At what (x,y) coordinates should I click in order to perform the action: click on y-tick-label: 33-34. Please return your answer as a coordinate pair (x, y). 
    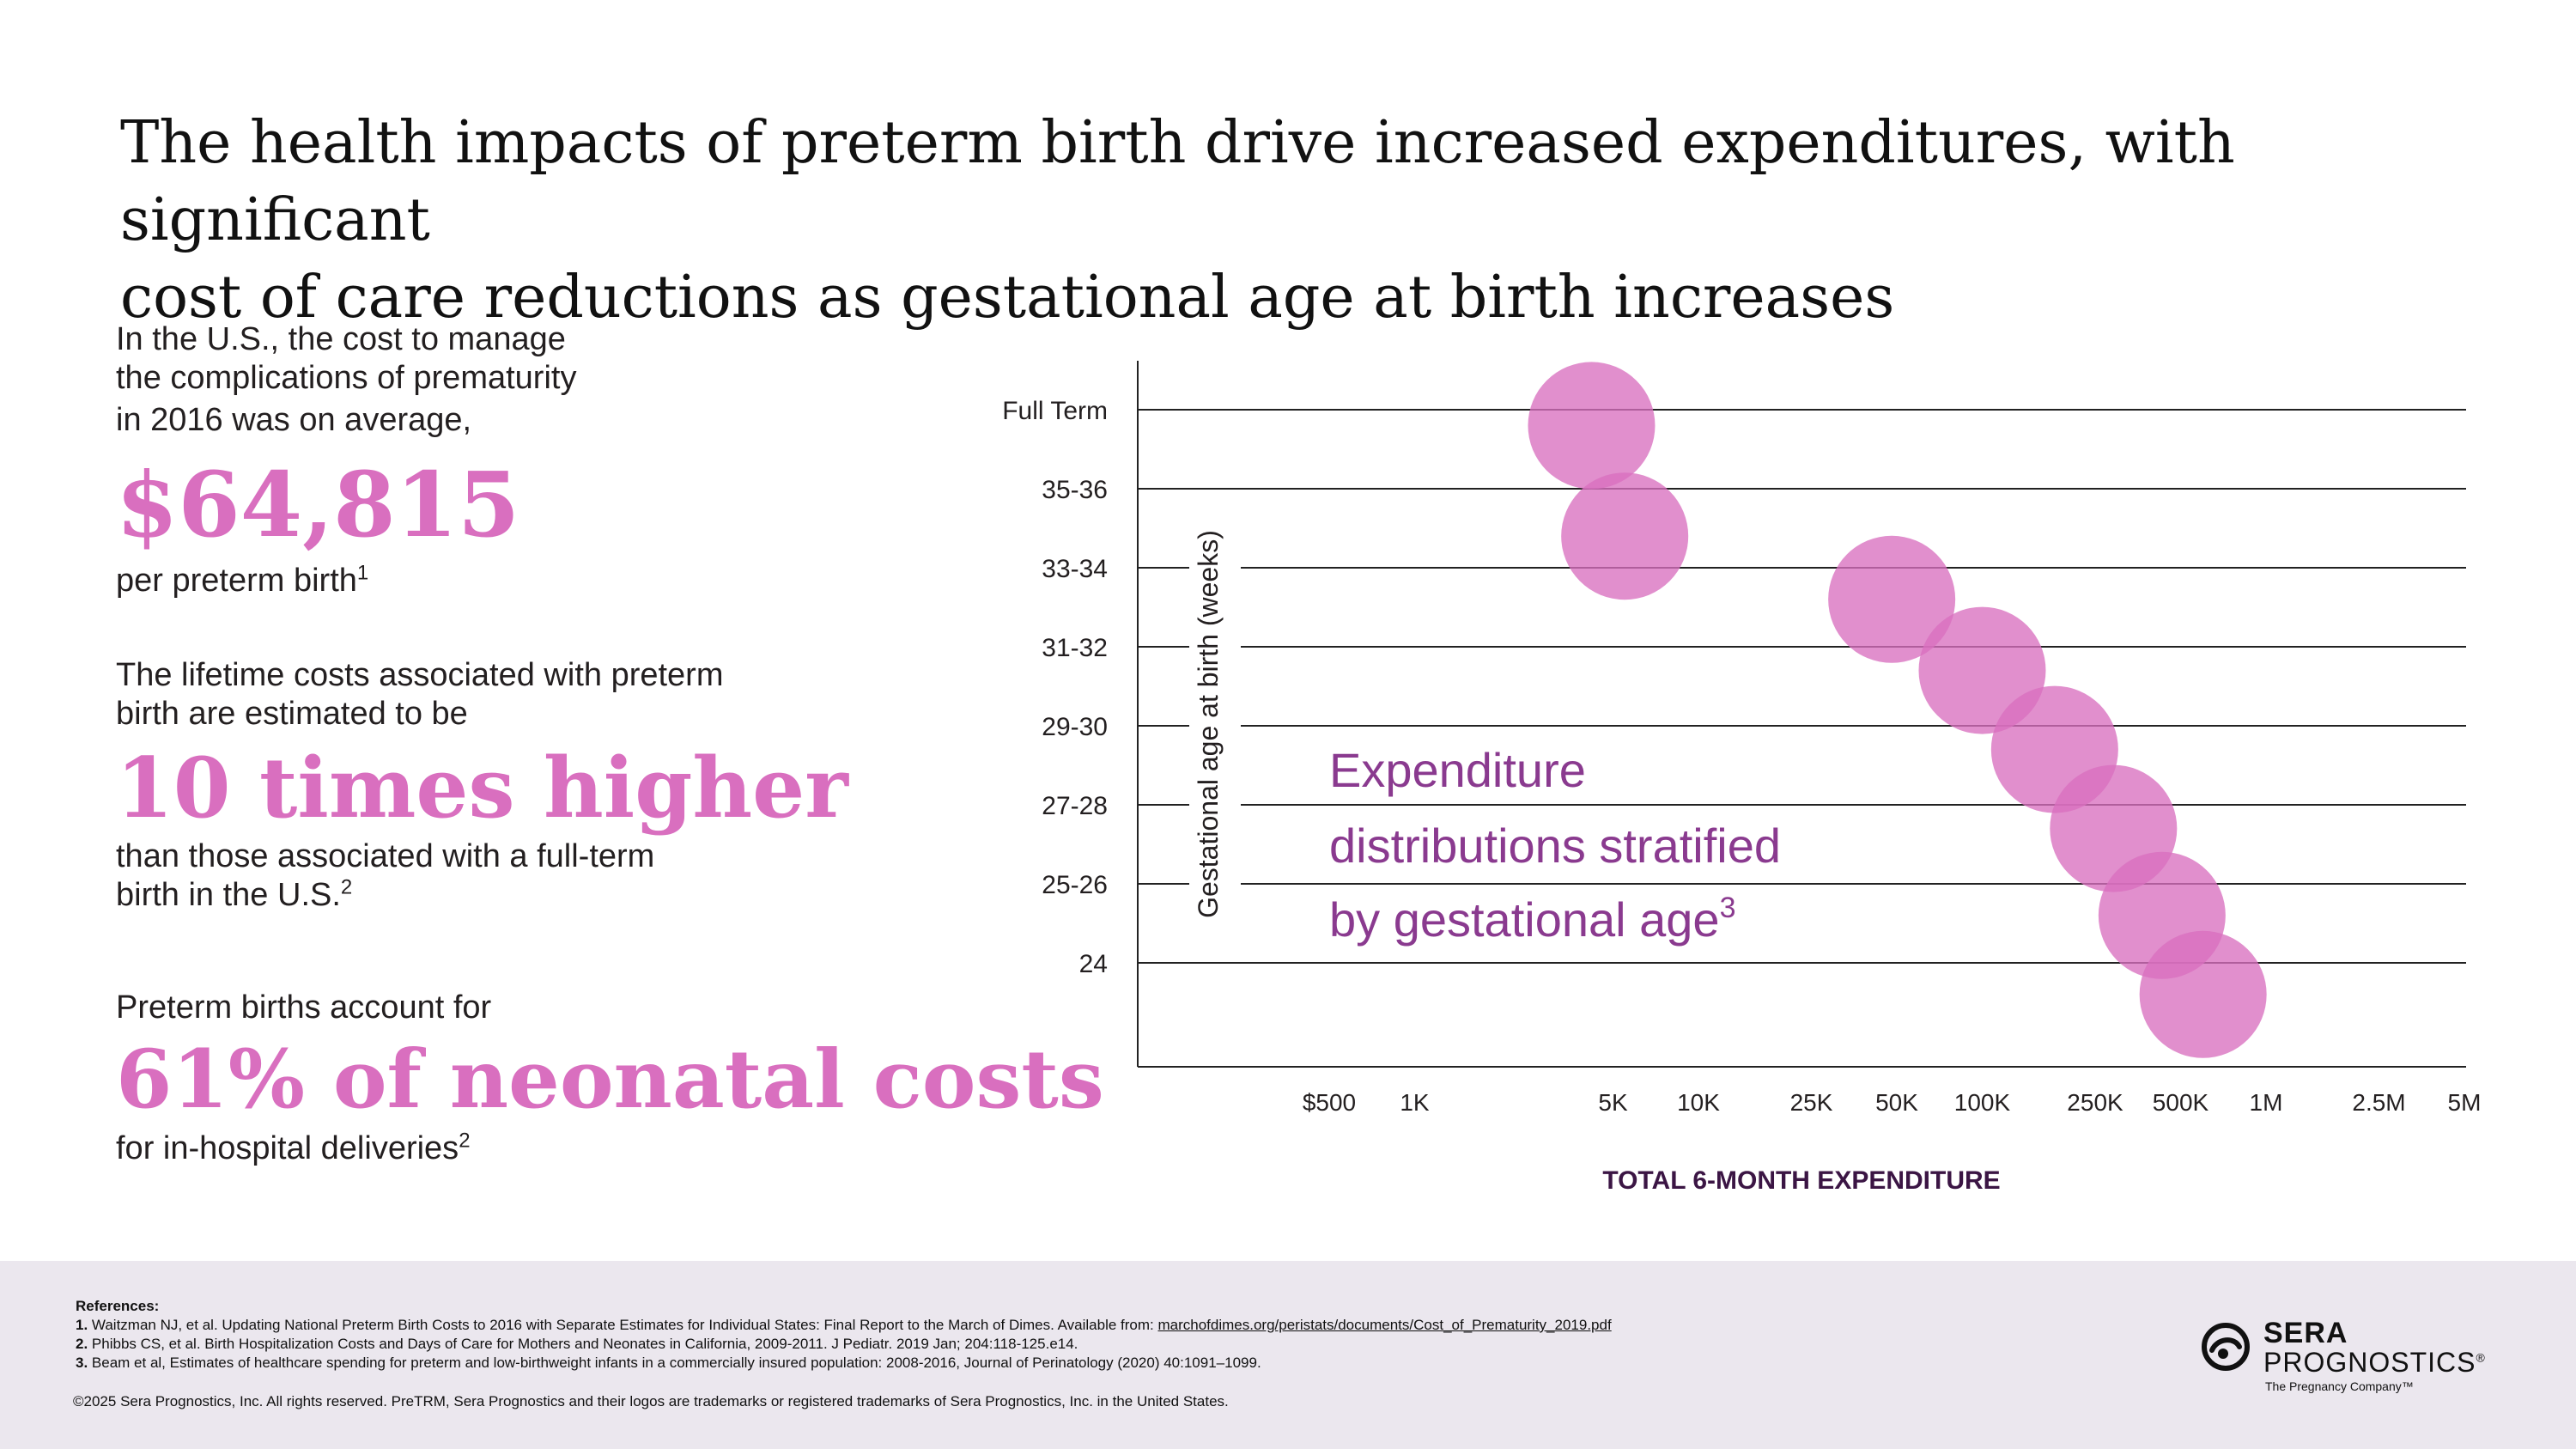
    Looking at the image, I should click on (1075, 569).